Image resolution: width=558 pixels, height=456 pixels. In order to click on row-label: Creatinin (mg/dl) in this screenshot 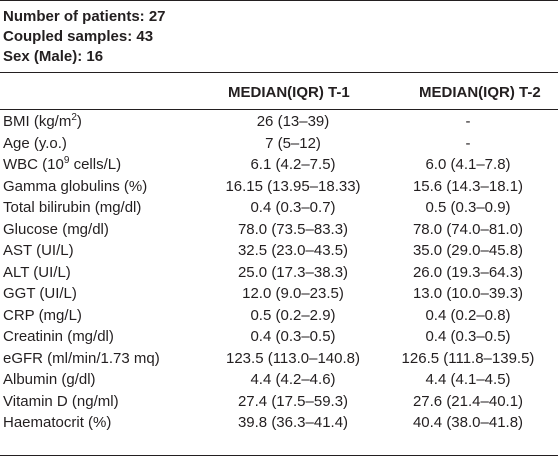, I will do `click(104, 337)`.